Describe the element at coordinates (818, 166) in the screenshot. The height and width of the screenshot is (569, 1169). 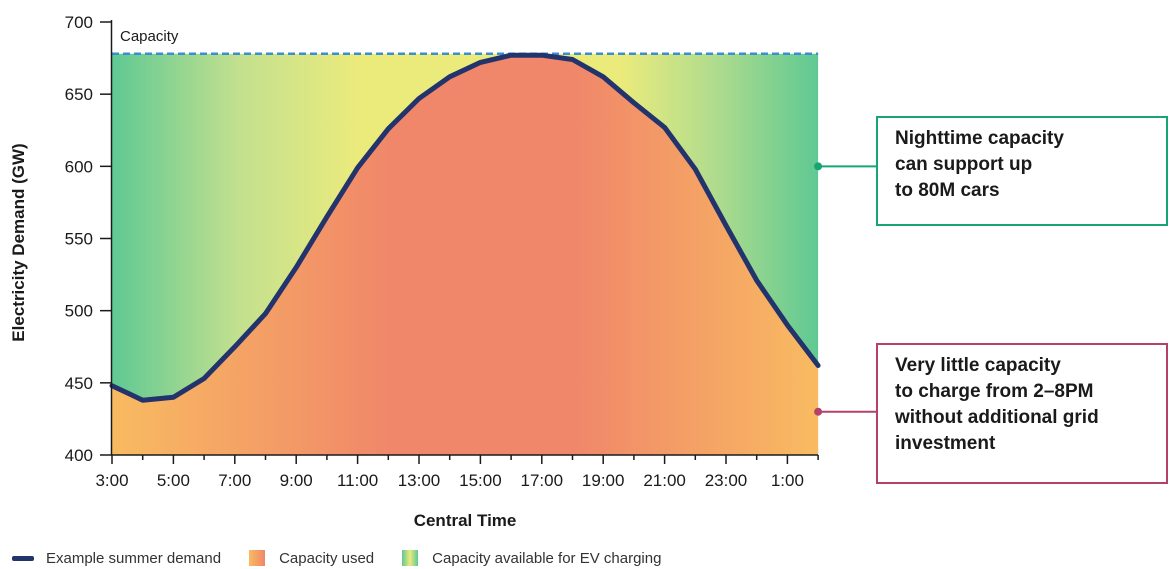
I see `nighttime-callout-marker` at that location.